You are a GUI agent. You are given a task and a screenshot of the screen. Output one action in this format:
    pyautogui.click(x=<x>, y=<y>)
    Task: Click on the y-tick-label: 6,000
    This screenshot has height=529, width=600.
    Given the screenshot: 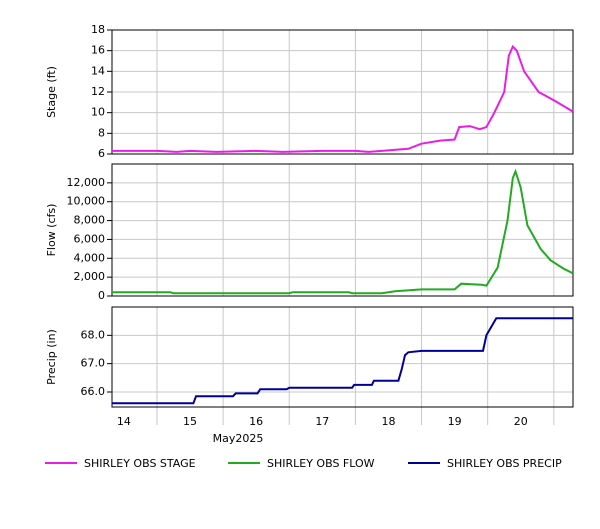 What is the action you would take?
    pyautogui.click(x=90, y=238)
    